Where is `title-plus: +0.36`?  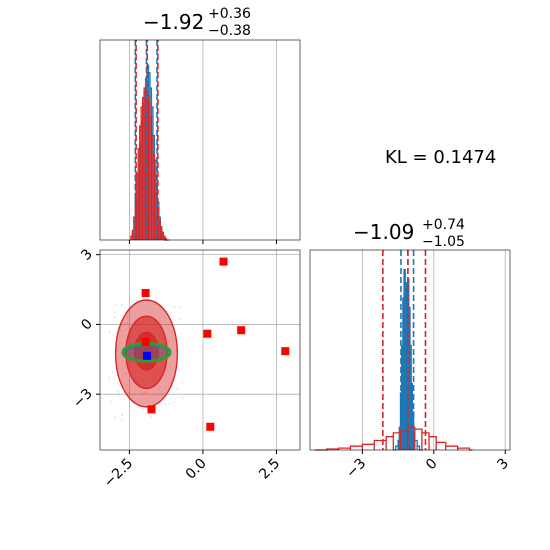
title-plus: +0.36 is located at coordinates (229, 14).